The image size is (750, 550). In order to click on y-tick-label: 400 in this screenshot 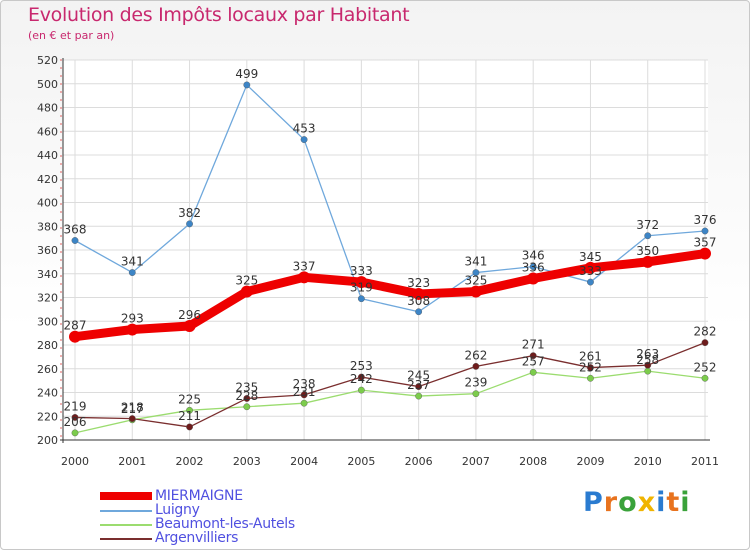, I will do `click(47, 203)`.